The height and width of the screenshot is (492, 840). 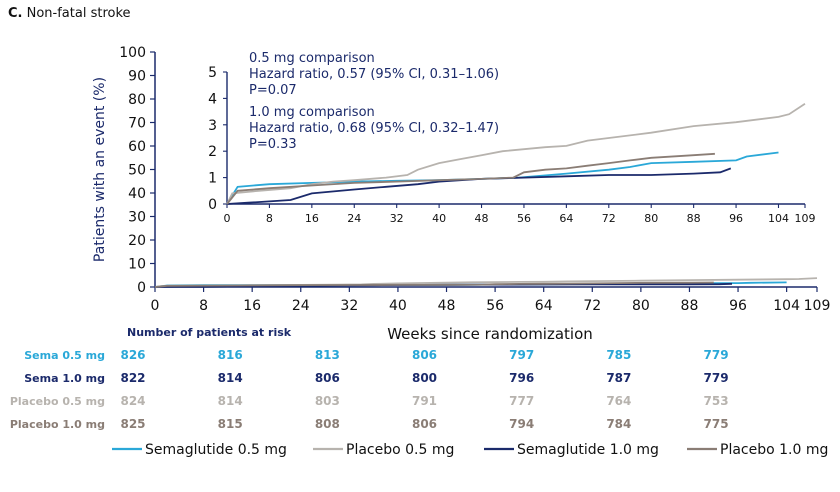 What do you see at coordinates (694, 218) in the screenshot?
I see `inset-x-tick-label: 88` at bounding box center [694, 218].